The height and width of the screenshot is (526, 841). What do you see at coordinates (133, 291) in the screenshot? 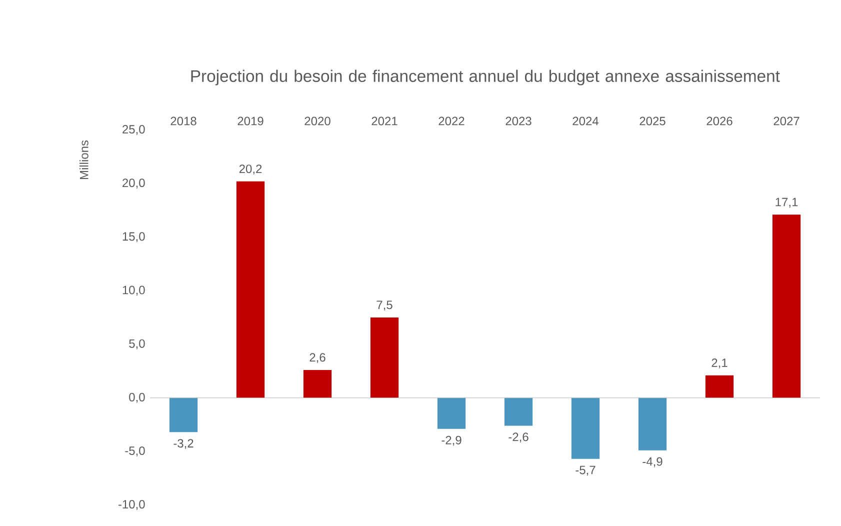
I see `y-tick-label: 10,0` at bounding box center [133, 291].